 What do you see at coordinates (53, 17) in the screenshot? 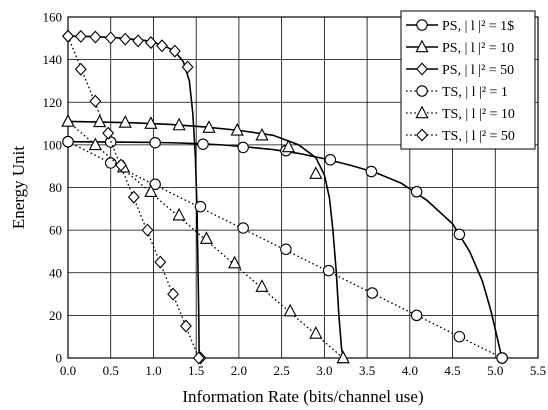
I see `y-tick-label: 160` at bounding box center [53, 17].